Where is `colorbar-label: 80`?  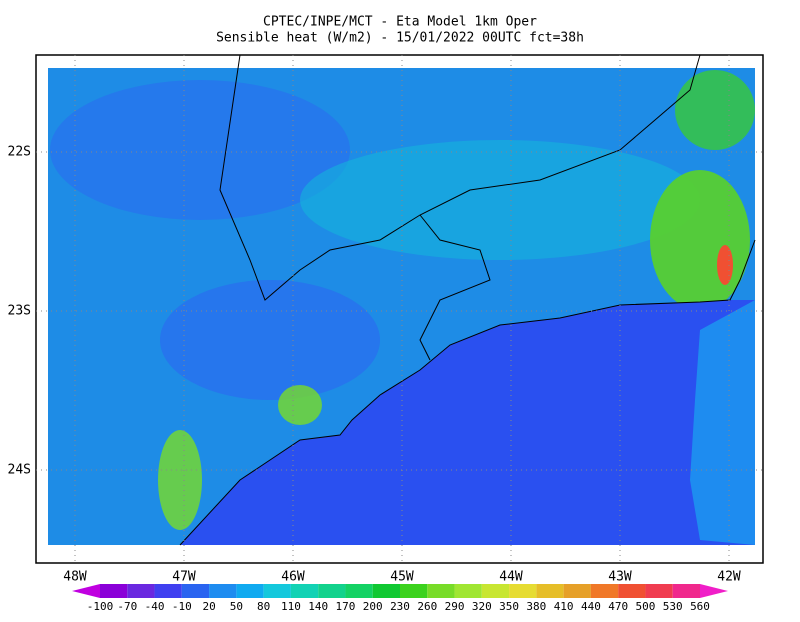
colorbar-label: 80 is located at coordinates (263, 606).